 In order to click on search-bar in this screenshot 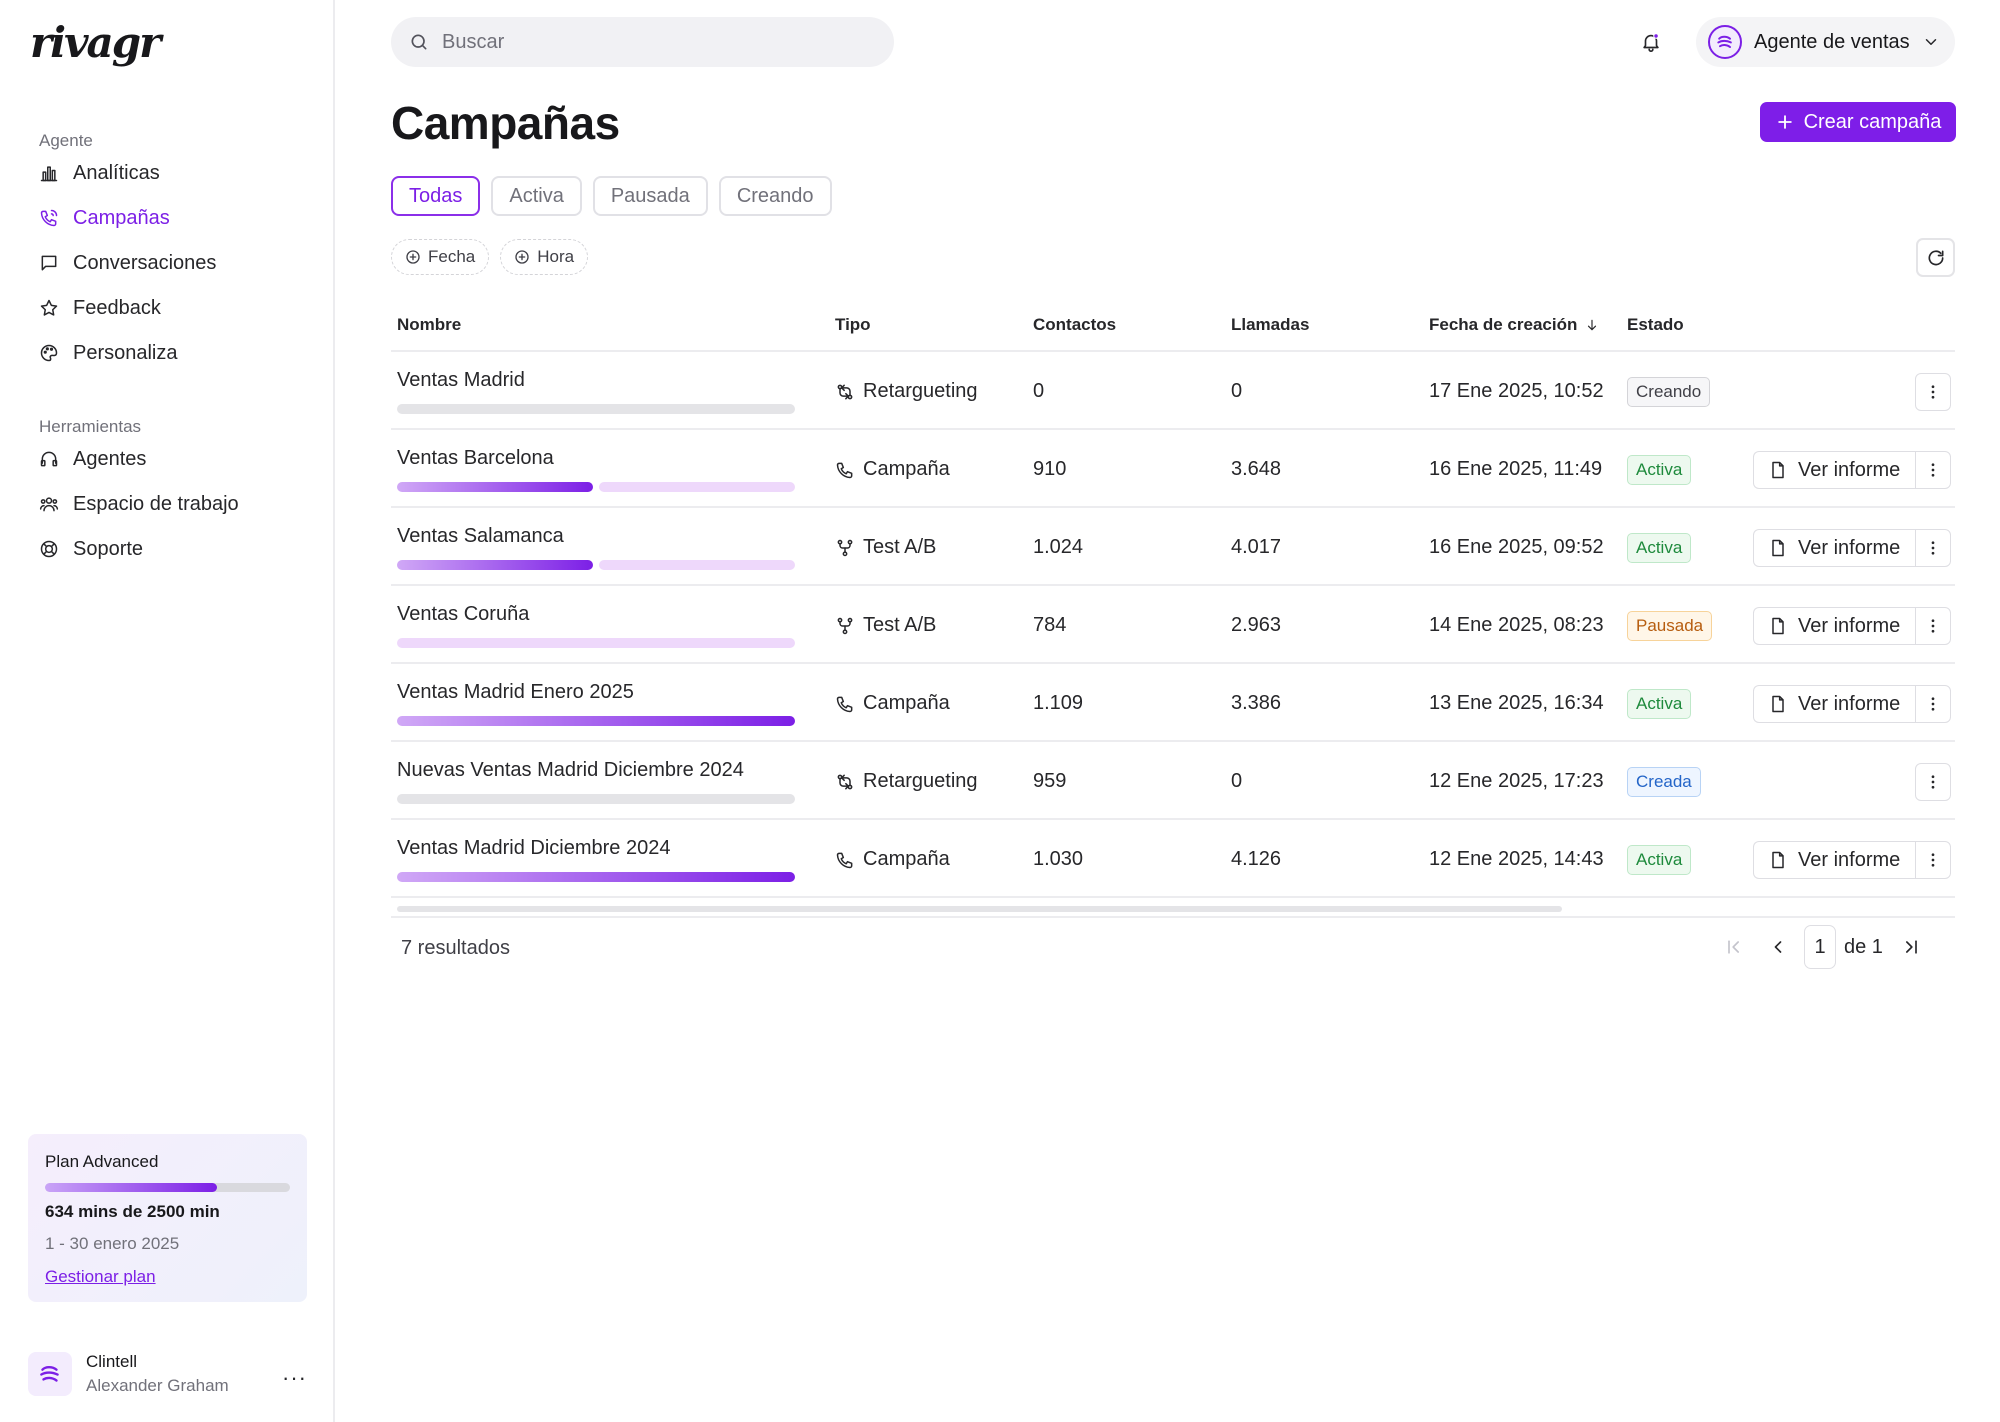, I will do `click(642, 42)`.